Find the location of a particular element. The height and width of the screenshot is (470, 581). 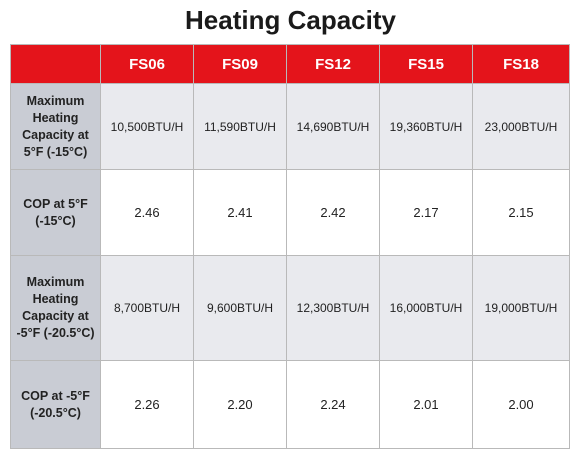

table-cell: 2.24 is located at coordinates (333, 404).